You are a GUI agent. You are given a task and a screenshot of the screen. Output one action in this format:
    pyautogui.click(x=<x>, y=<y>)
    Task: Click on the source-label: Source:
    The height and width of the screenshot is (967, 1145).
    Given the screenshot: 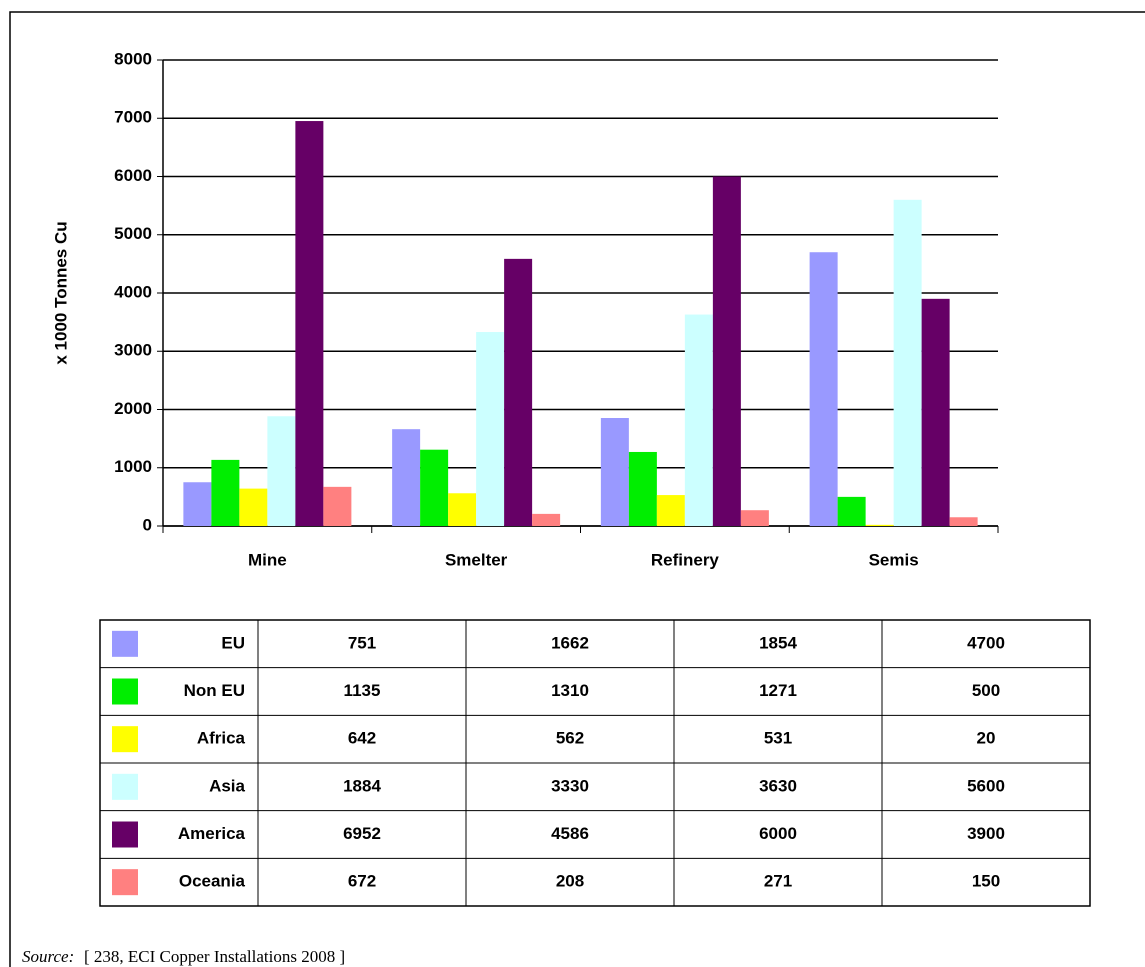 What is the action you would take?
    pyautogui.click(x=48, y=956)
    